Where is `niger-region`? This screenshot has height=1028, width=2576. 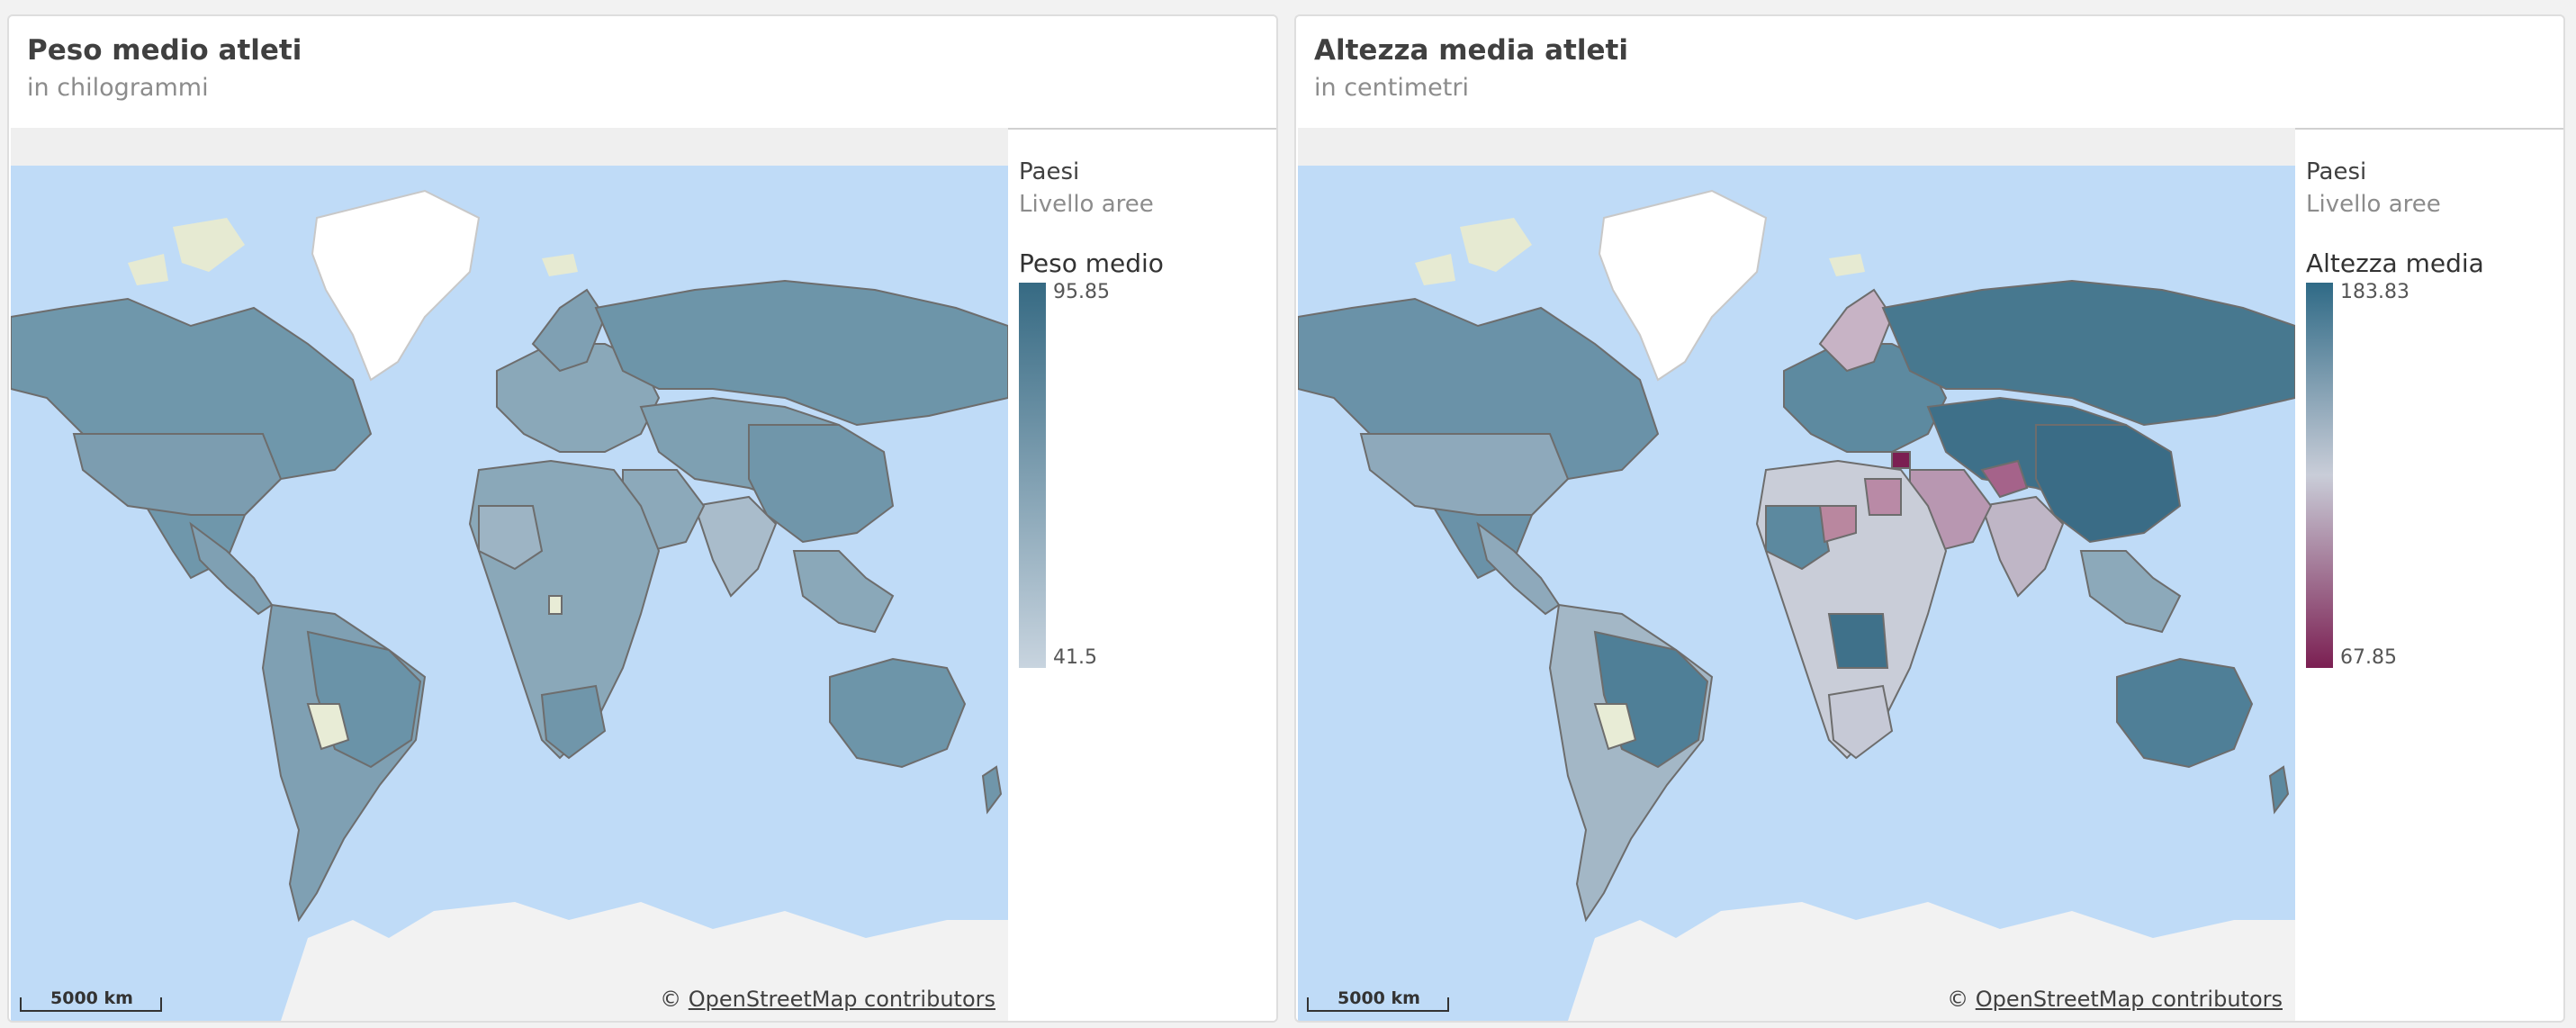
niger-region is located at coordinates (1837, 524).